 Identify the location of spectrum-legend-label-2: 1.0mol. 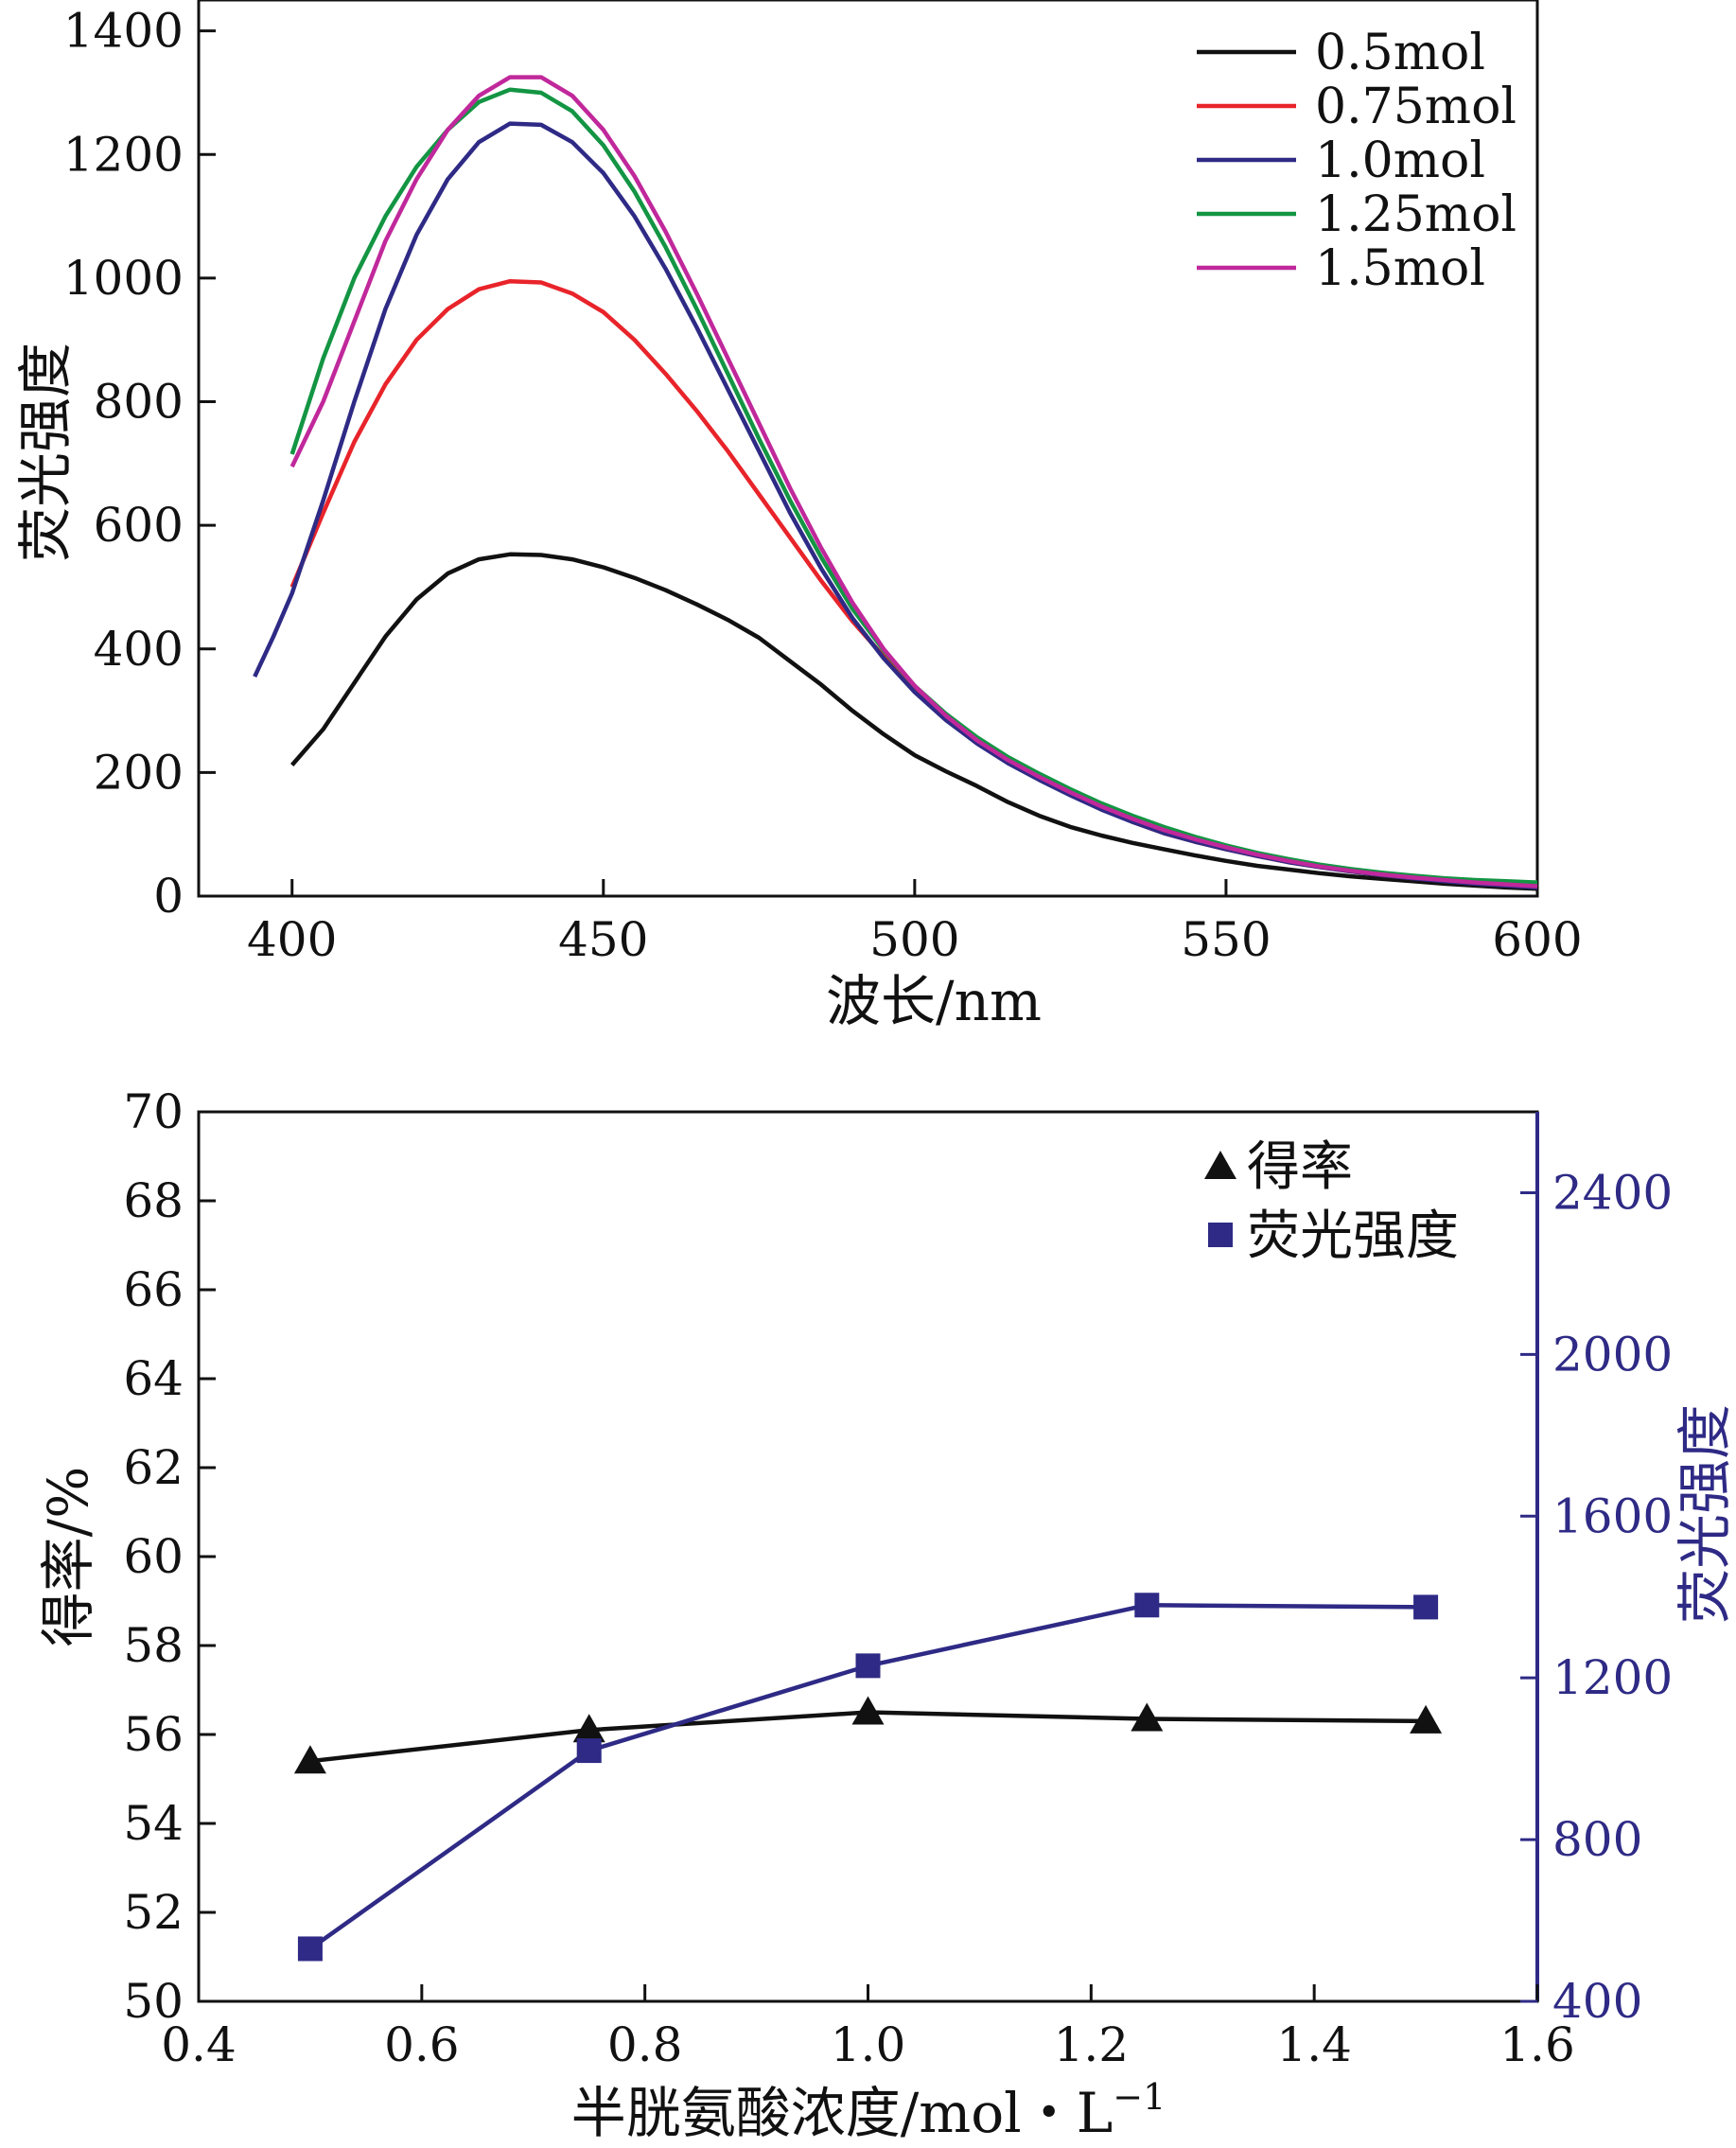
(1400, 160).